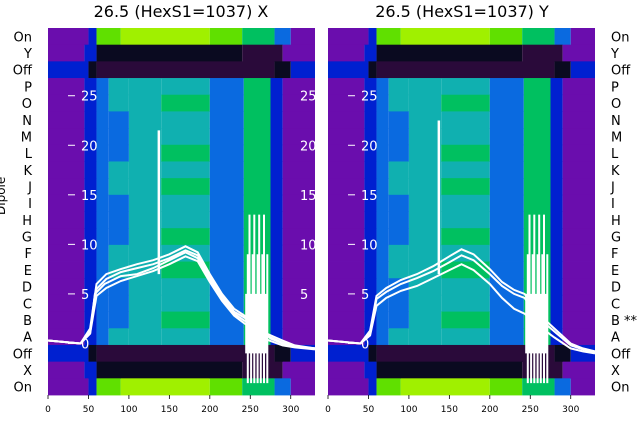  What do you see at coordinates (169, 410) in the screenshot?
I see `x-tick-label: 150` at bounding box center [169, 410].